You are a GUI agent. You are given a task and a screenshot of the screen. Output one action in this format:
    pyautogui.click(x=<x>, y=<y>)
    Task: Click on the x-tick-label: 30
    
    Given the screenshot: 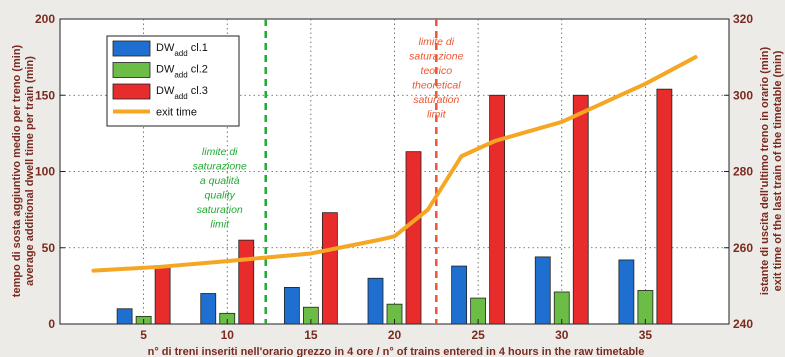 What is the action you would take?
    pyautogui.click(x=562, y=335)
    